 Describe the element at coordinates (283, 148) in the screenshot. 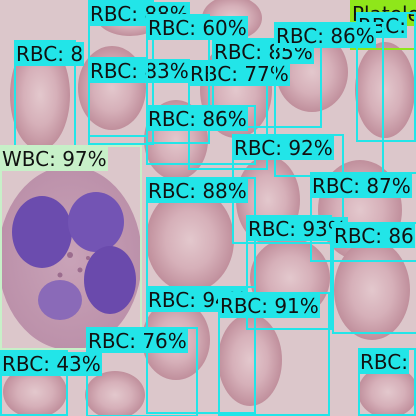

I see `detection-label: RBC: 92%` at that location.